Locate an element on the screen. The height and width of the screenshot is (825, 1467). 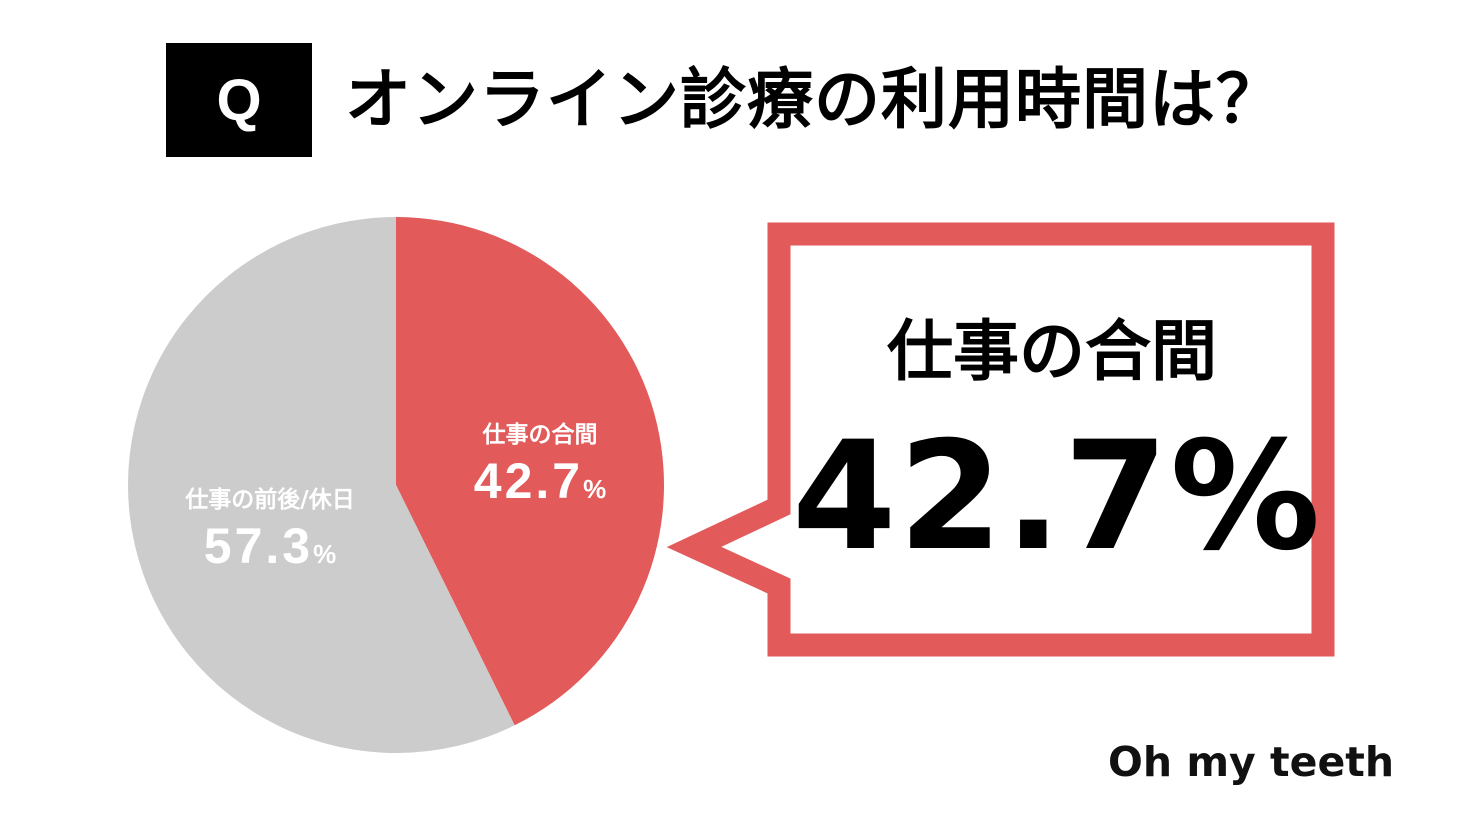
slice-value-number: 42.7 is located at coordinates (528, 481).